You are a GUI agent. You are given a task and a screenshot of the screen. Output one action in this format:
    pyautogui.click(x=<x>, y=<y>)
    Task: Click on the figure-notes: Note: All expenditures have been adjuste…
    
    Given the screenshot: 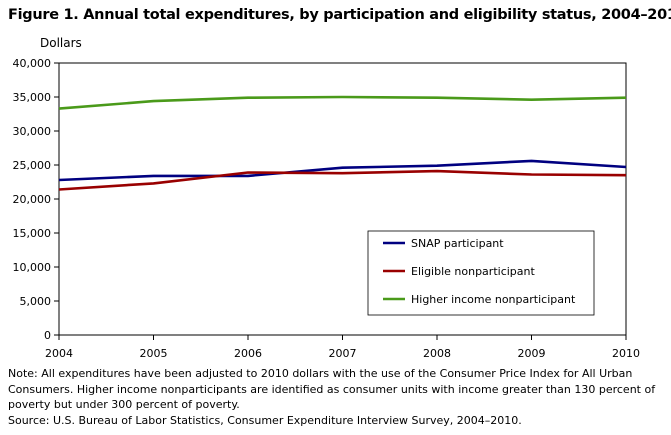 What is the action you would take?
    pyautogui.click(x=335, y=397)
    